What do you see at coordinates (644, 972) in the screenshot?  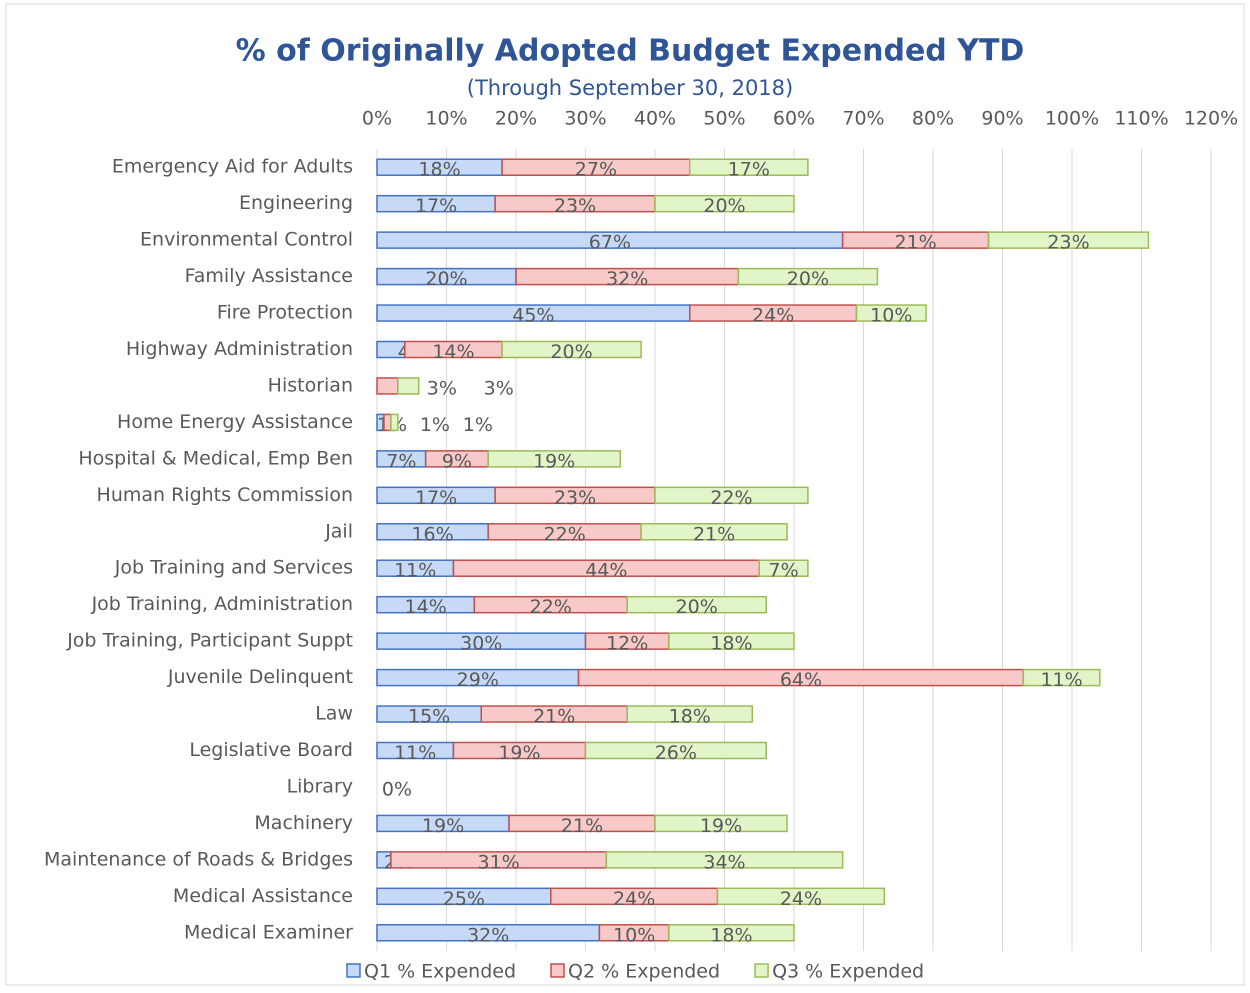 I see `legend-label: Q2 % Expended` at bounding box center [644, 972].